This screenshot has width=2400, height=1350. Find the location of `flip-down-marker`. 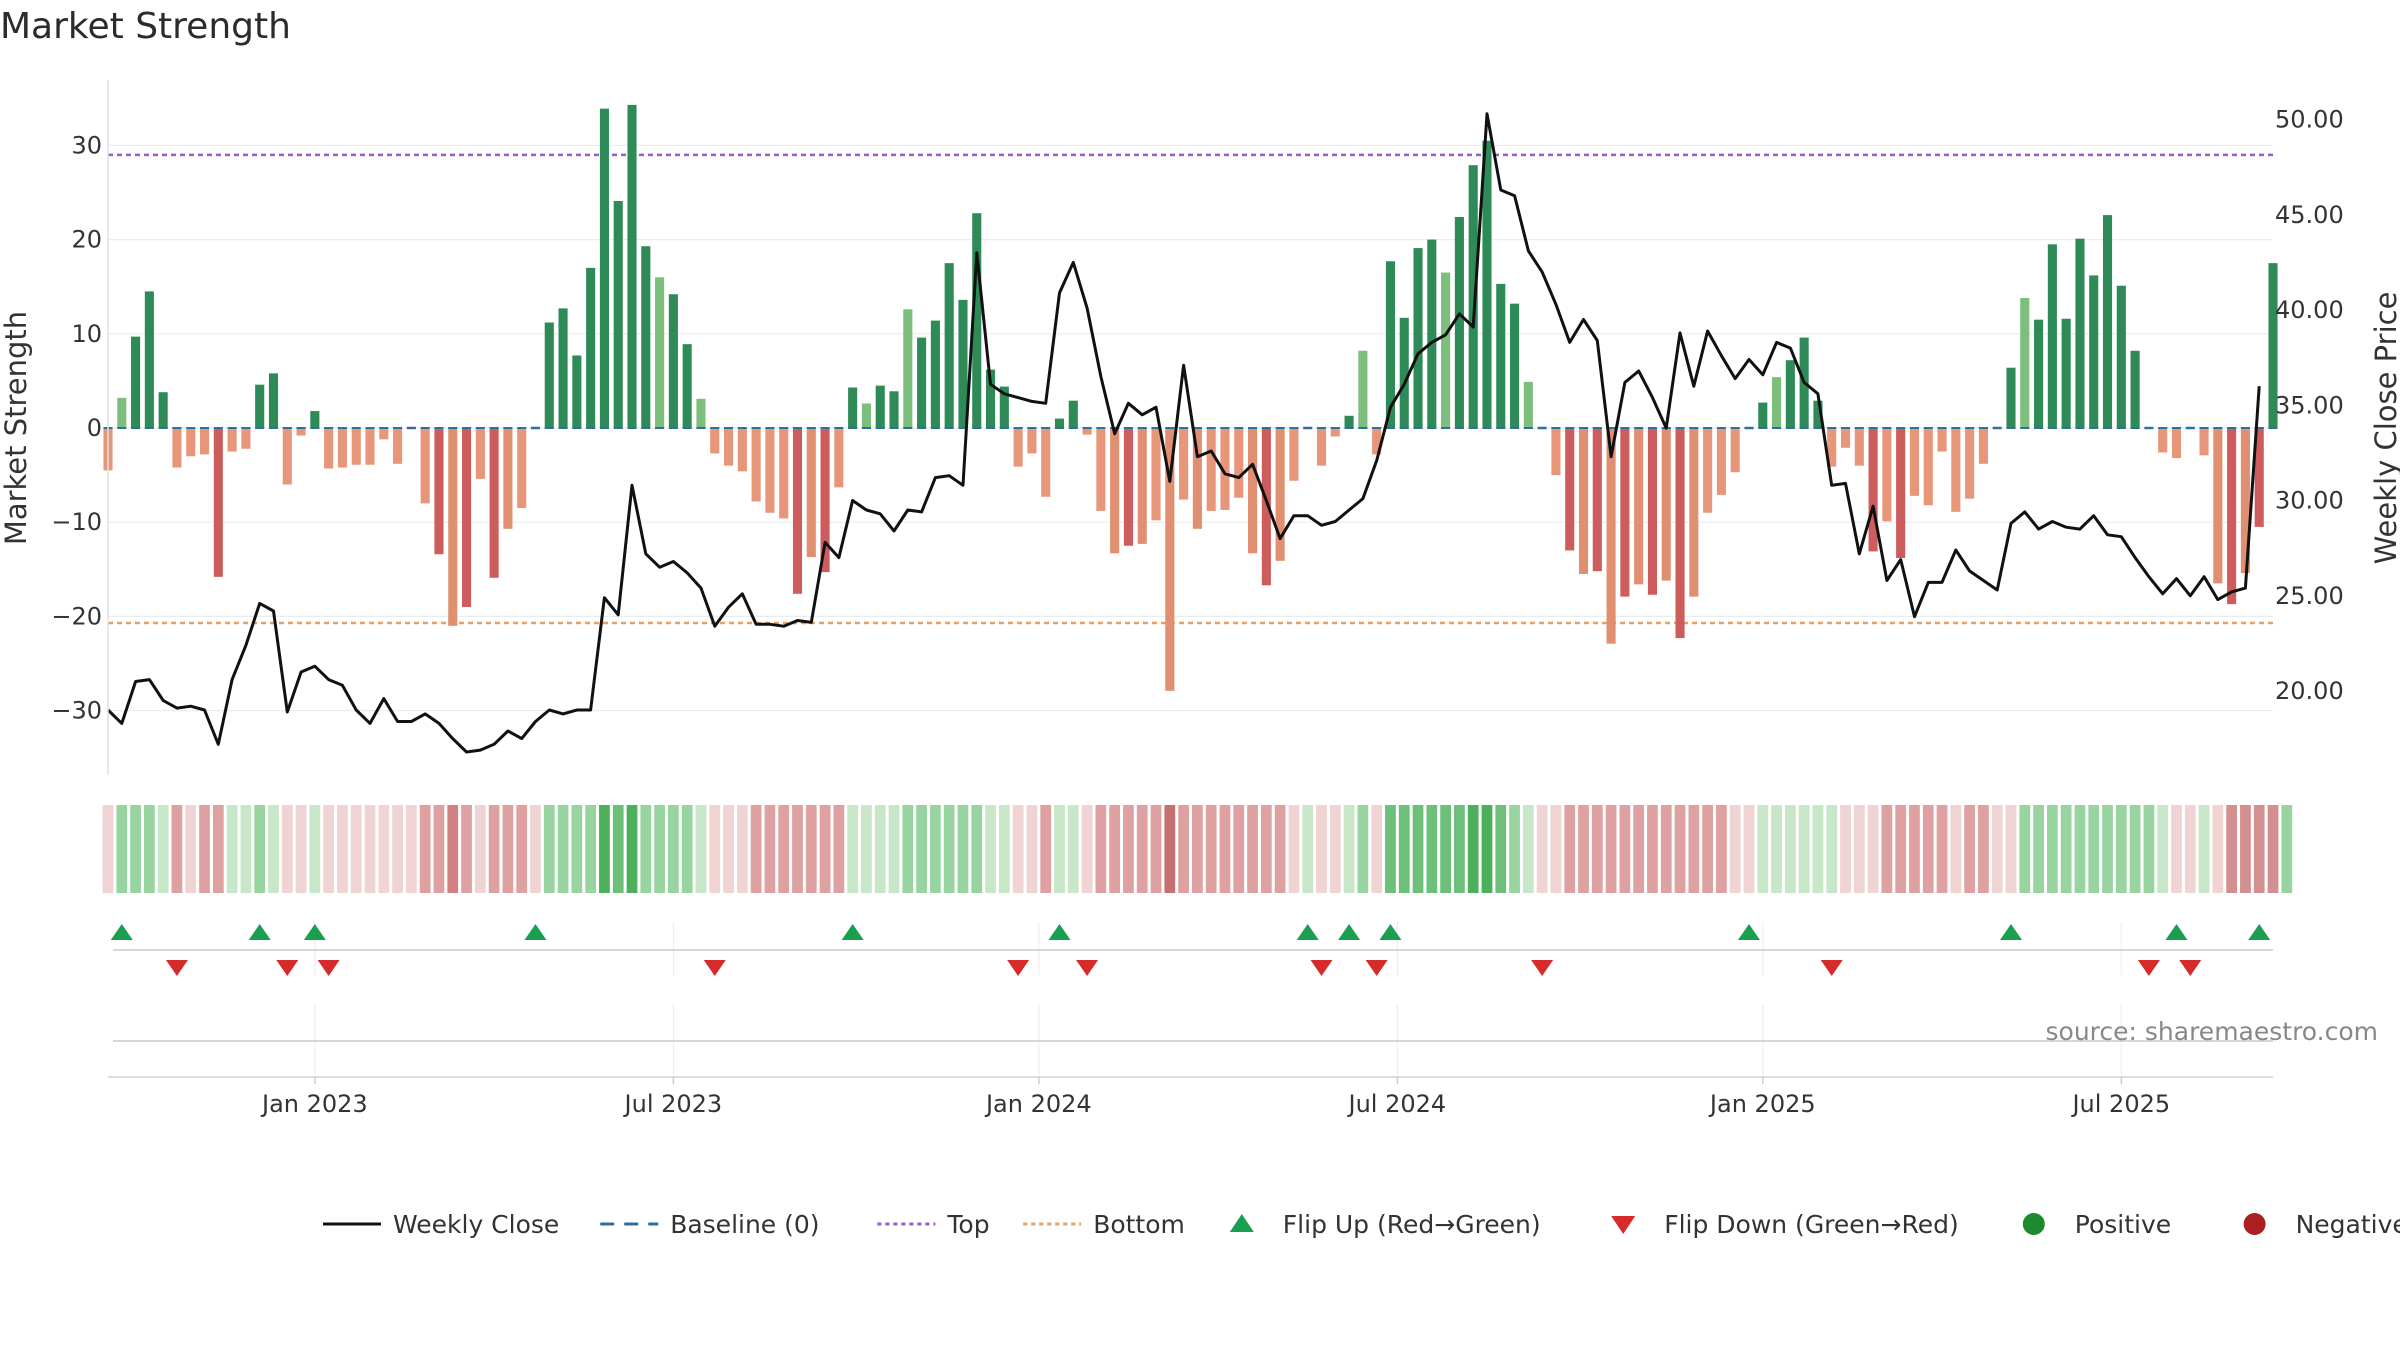

flip-down-marker is located at coordinates (2190, 968).